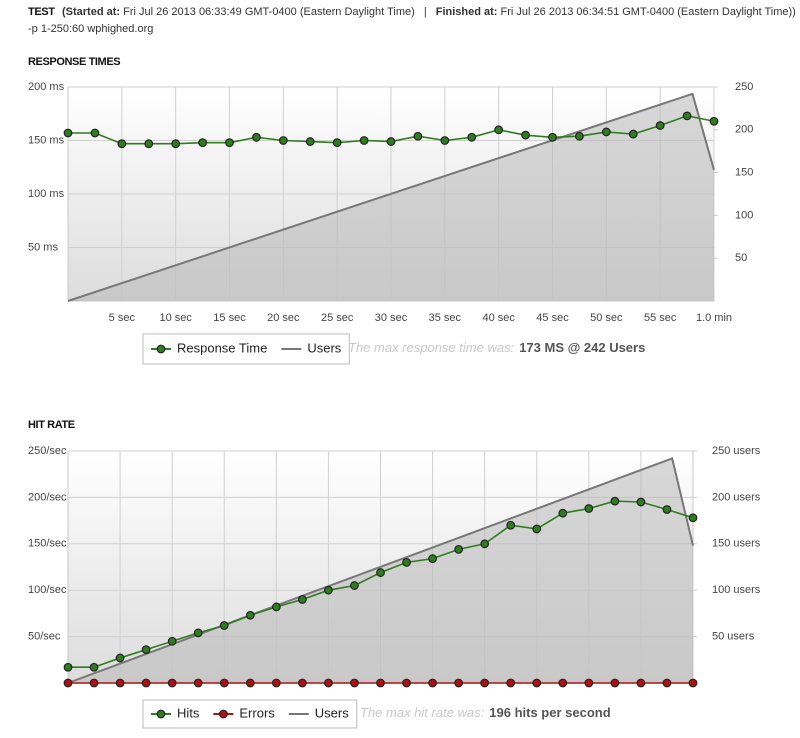 Image resolution: width=800 pixels, height=738 pixels. What do you see at coordinates (222, 347) in the screenshot?
I see `legend-label: Response Time` at bounding box center [222, 347].